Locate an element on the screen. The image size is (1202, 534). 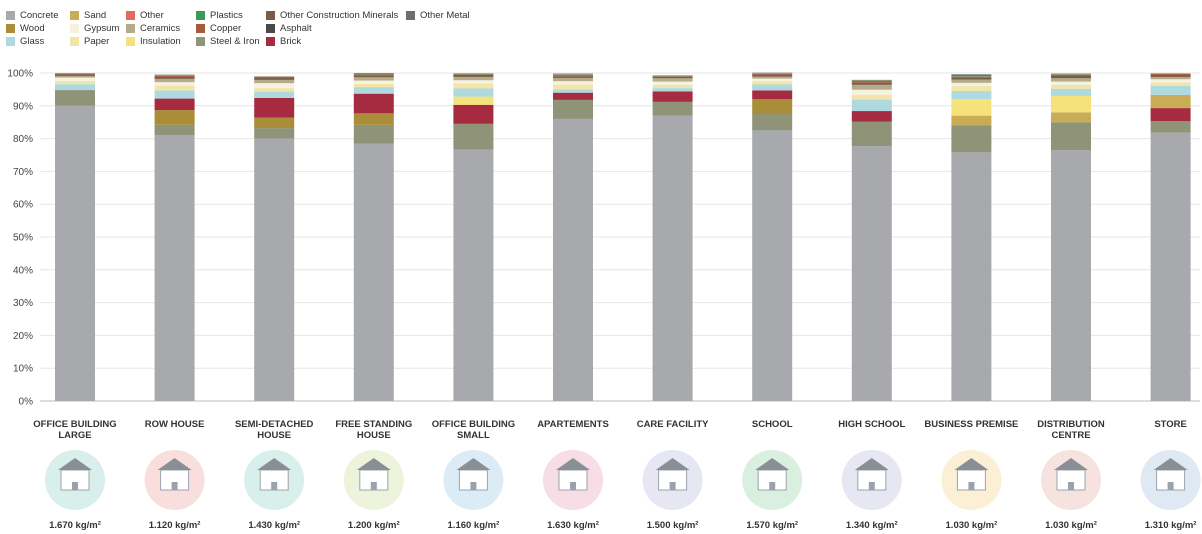
density-label: 1.500 kg/m² is located at coordinates (673, 525).